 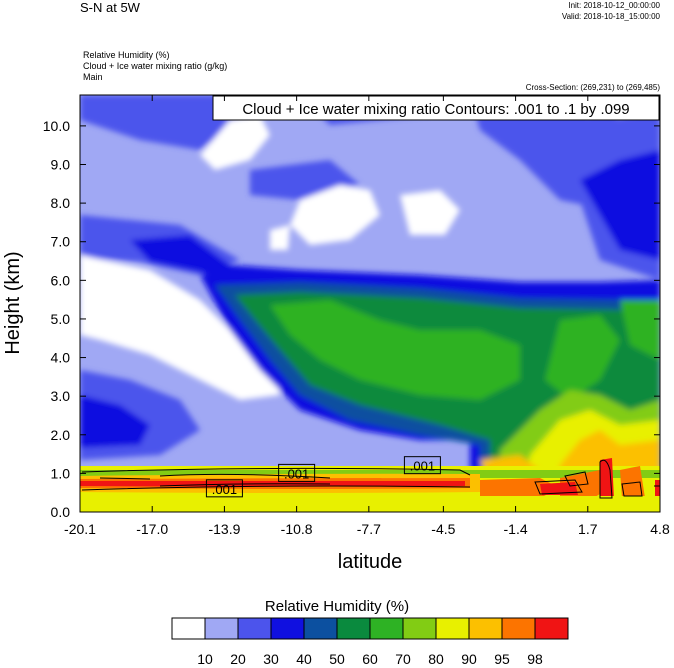 I want to click on colorbar-level-label: 10, so click(x=205, y=659).